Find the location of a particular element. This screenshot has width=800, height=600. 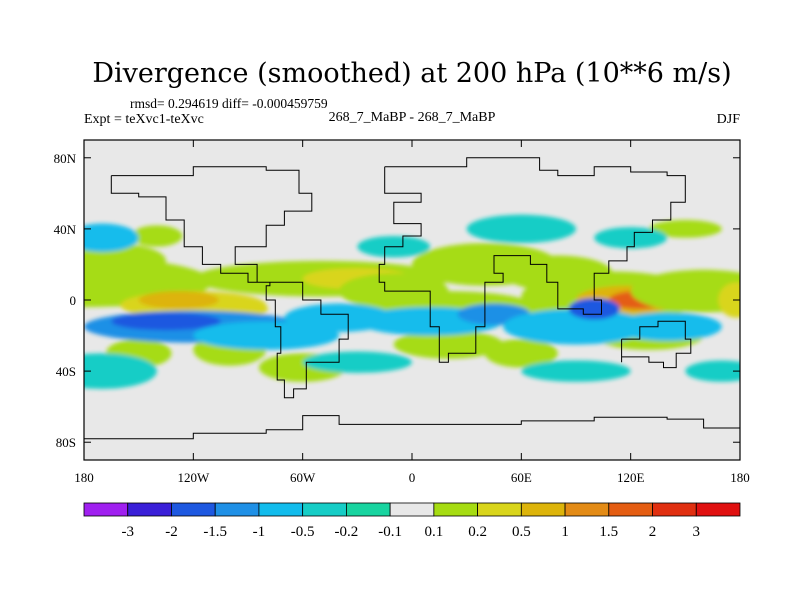

x-tick-label: 60W is located at coordinates (303, 477).